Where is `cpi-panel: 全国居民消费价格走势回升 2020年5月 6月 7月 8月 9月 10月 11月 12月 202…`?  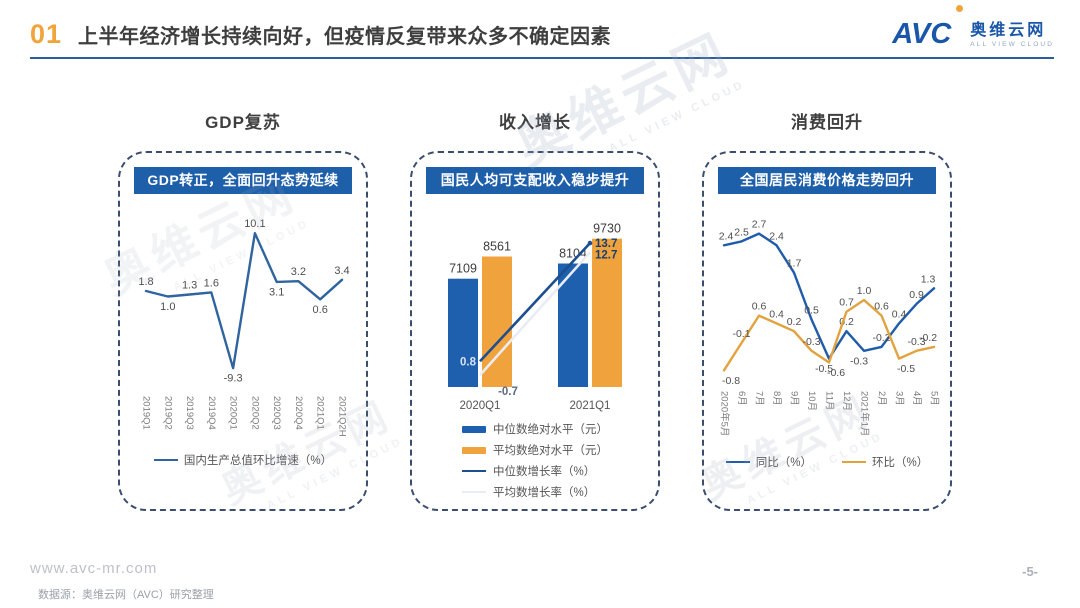 cpi-panel: 全国居民消费价格走势回升 2020年5月 6月 7月 8月 9月 10月 11月 12月 202… is located at coordinates (827, 331).